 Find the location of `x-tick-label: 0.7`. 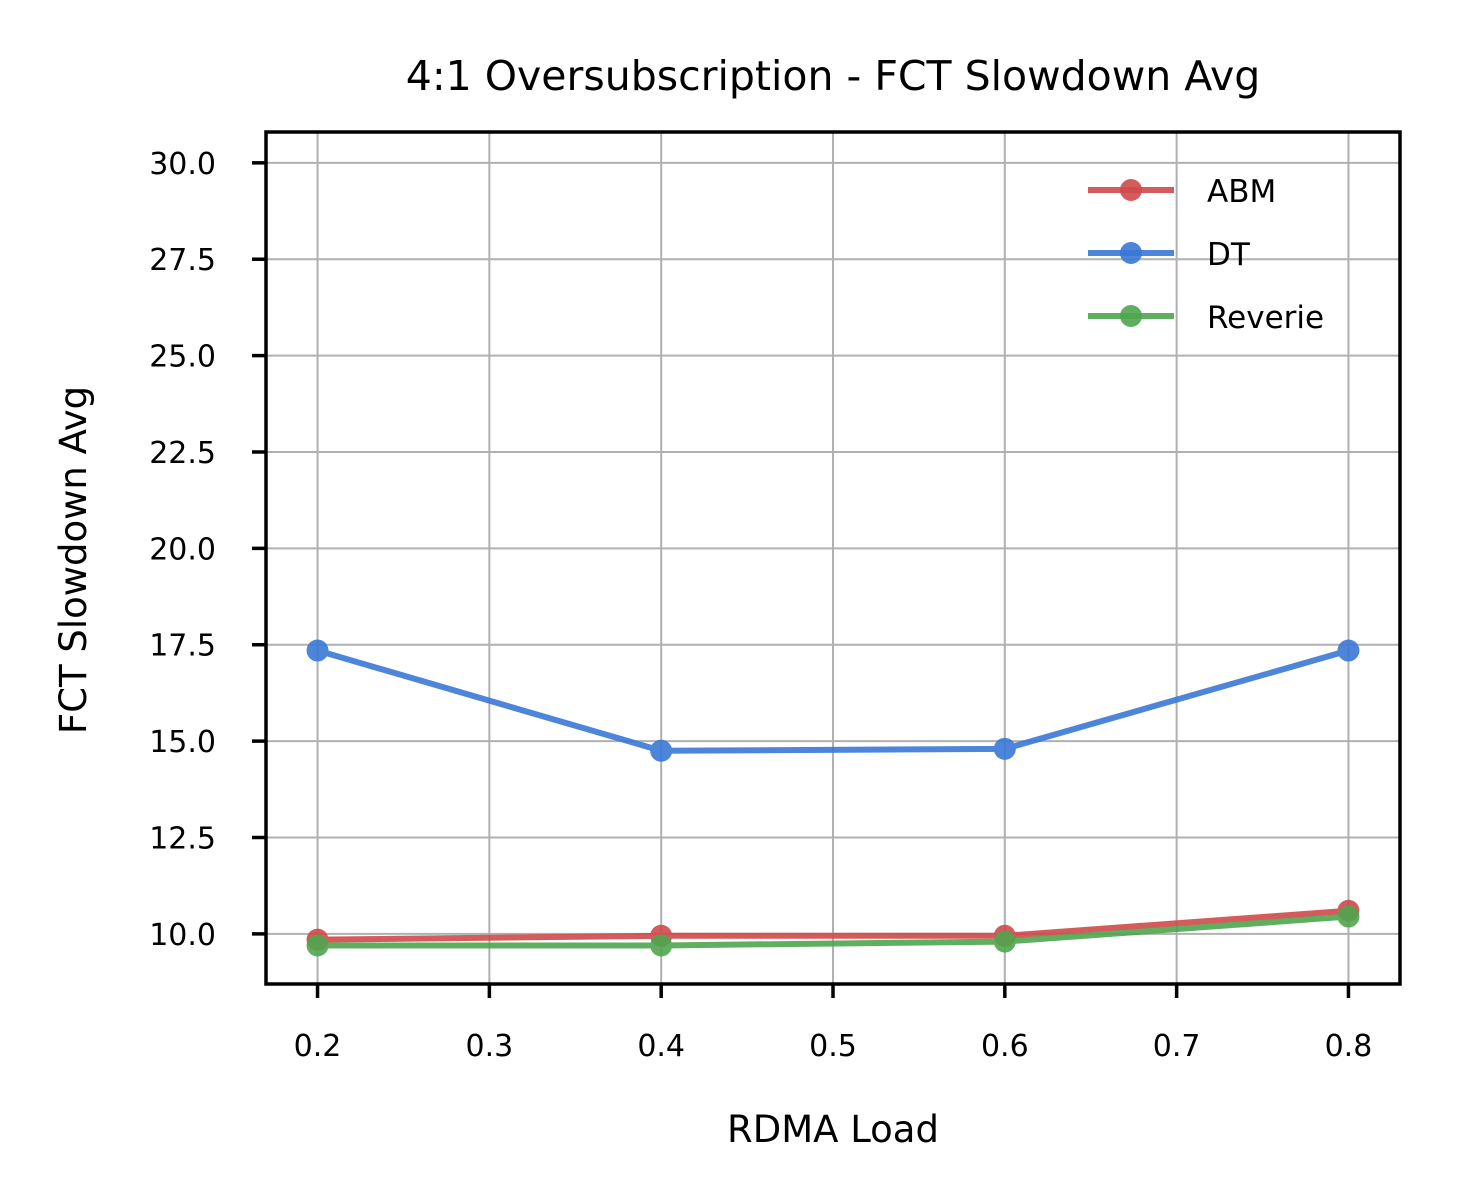

x-tick-label: 0.7 is located at coordinates (1177, 1046).